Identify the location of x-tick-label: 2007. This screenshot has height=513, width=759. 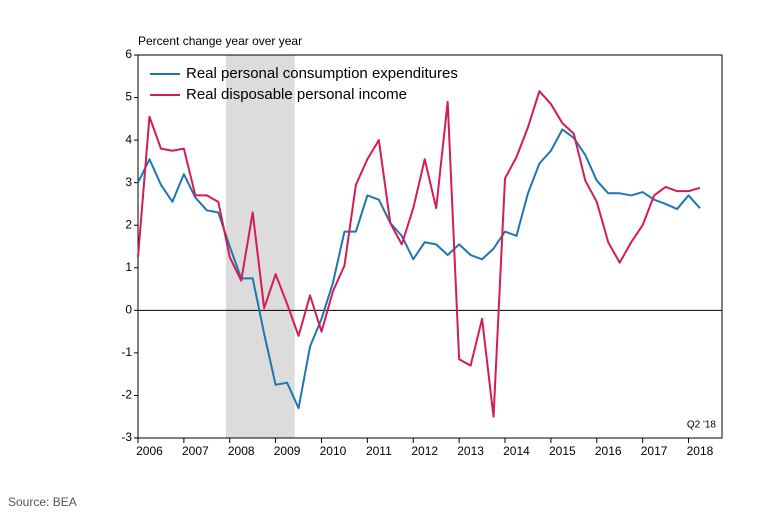
(195, 451).